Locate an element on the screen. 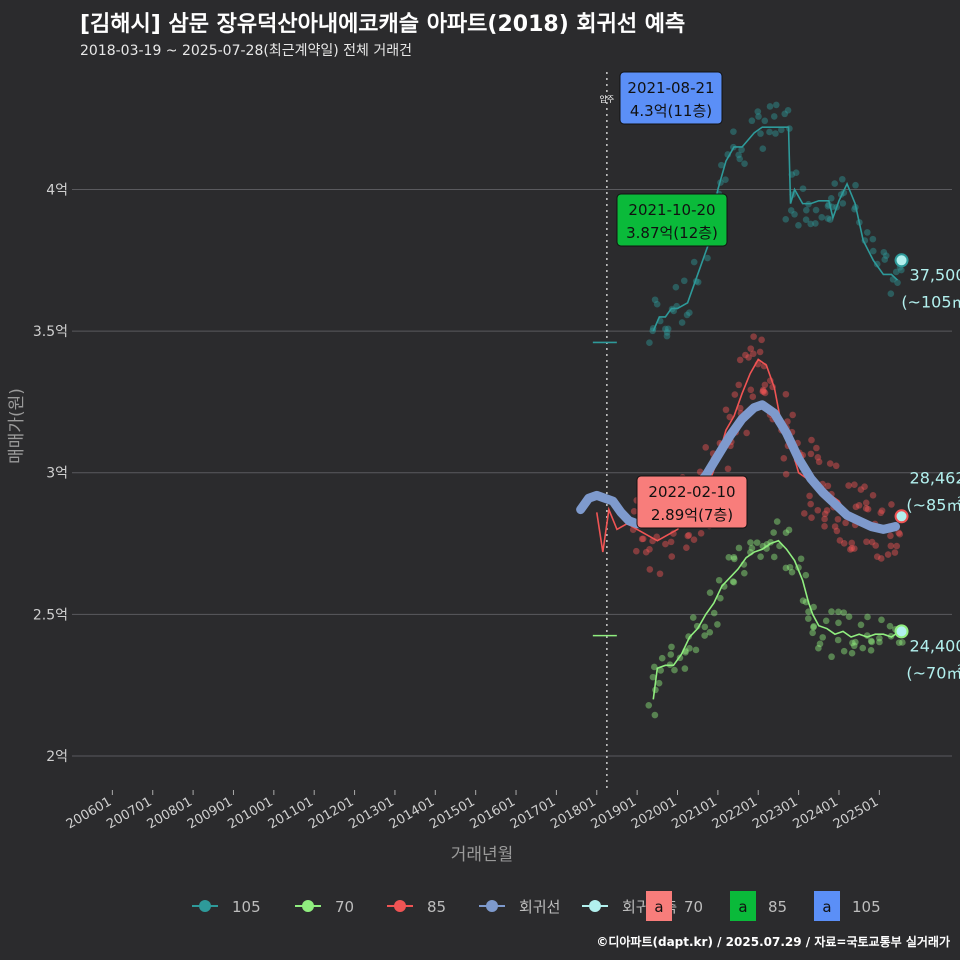 The height and width of the screenshot is (960, 960). forecast-value-label-105: 37,500 is located at coordinates (935, 274).